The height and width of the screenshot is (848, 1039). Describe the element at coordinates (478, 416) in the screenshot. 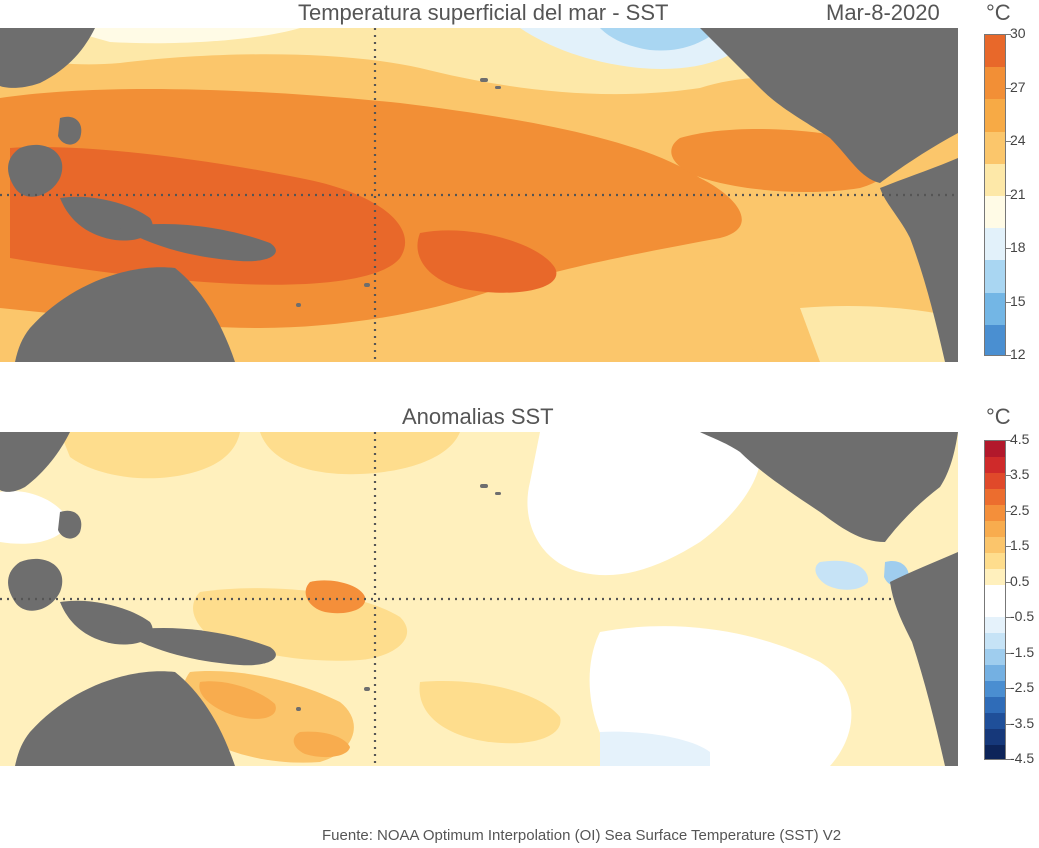

I see `anomaly-map-title: Anomalias SST` at that location.